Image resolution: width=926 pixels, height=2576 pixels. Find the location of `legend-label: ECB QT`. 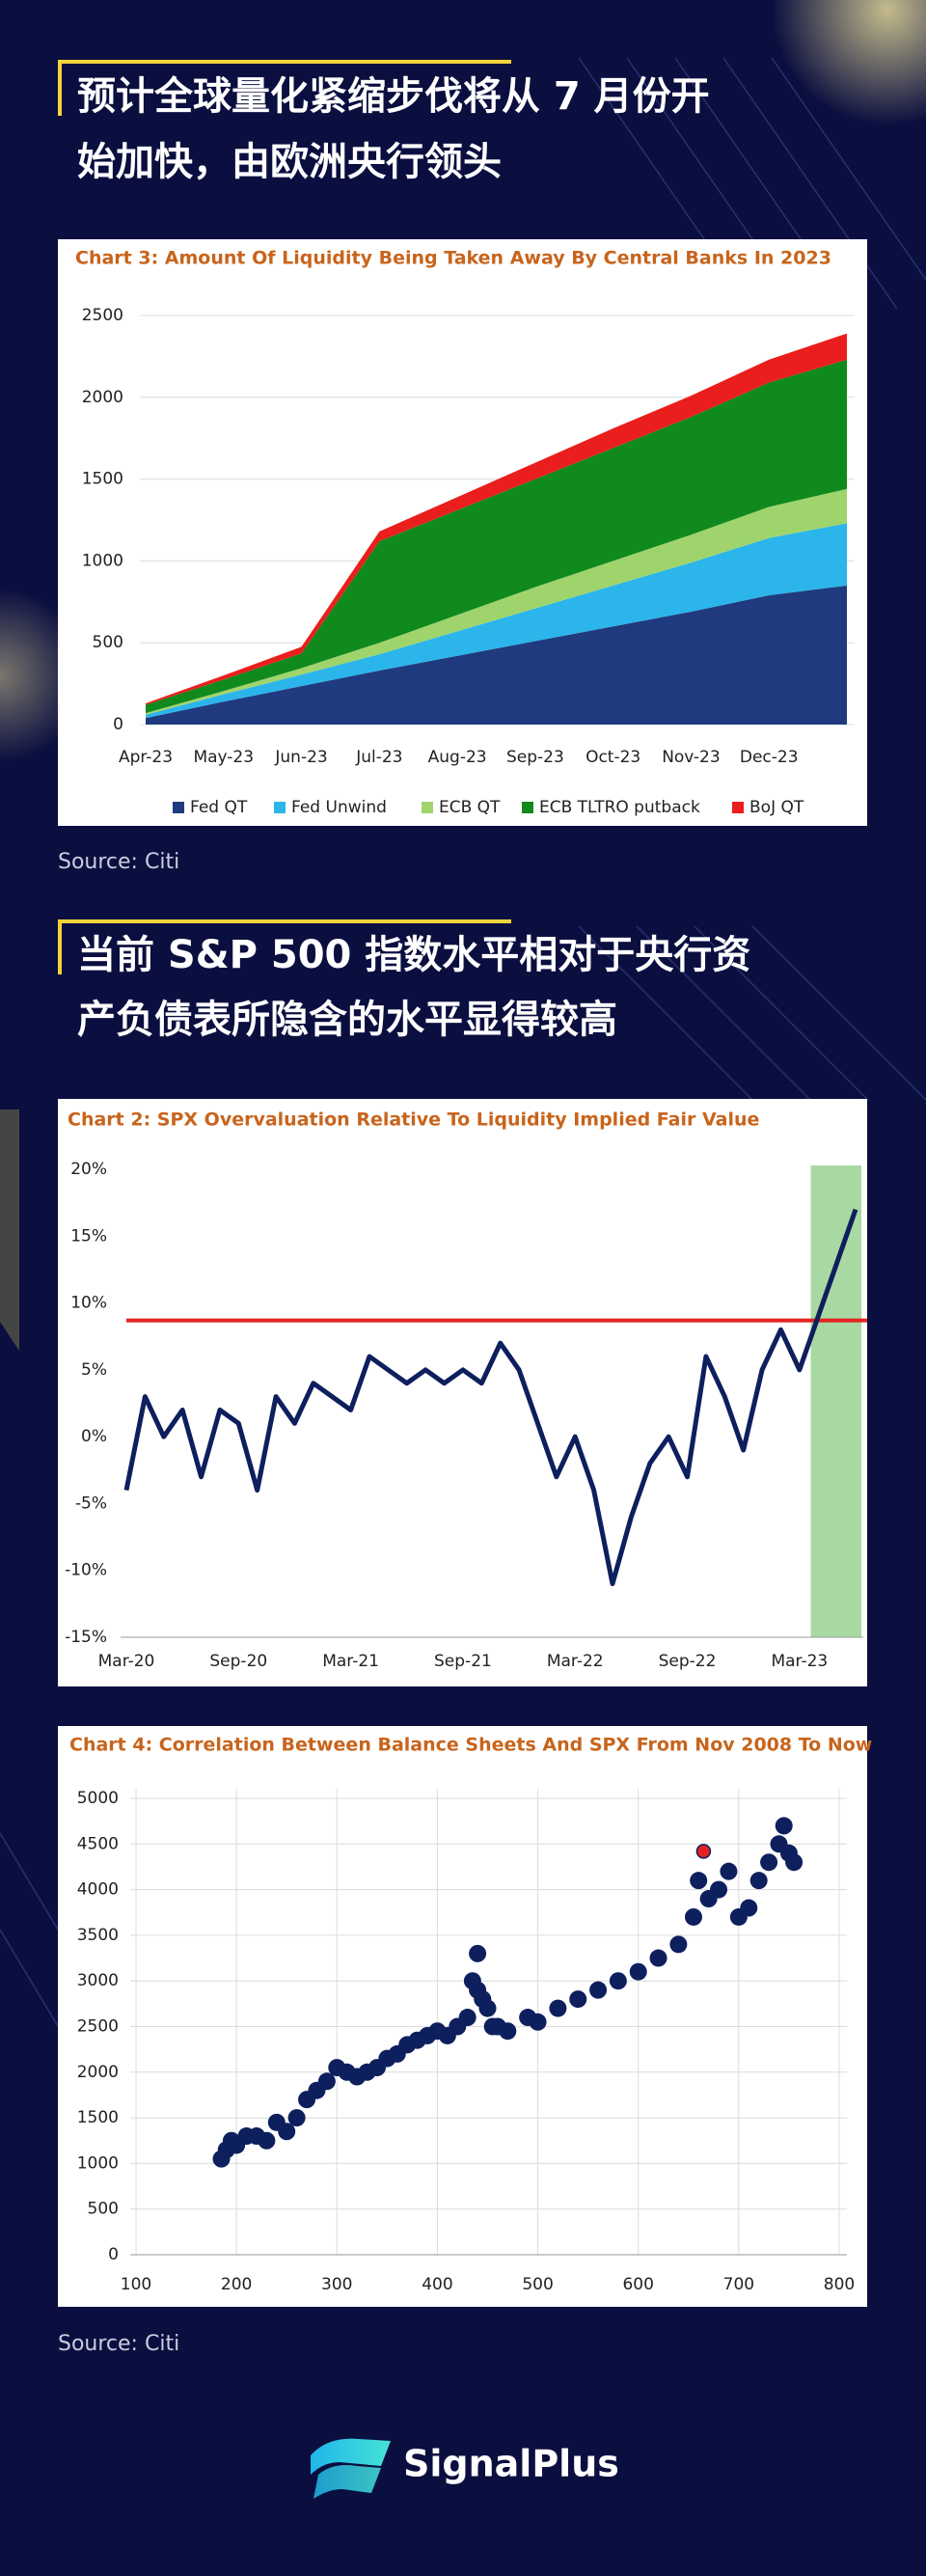

legend-label: ECB QT is located at coordinates (470, 808).